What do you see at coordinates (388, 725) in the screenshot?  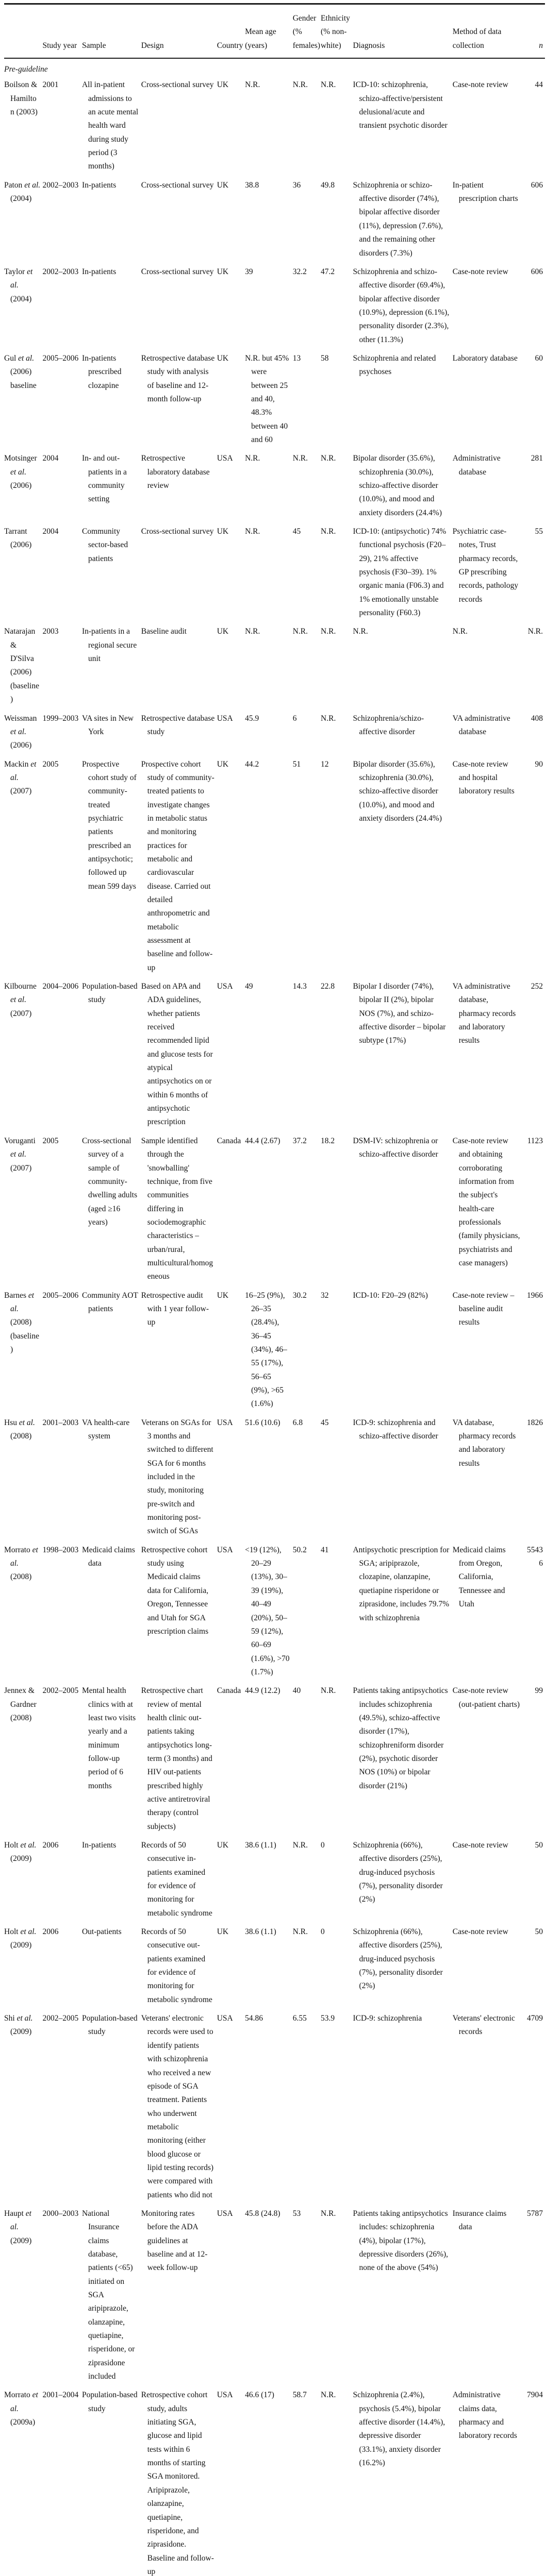 I see `cell-diagnosis: Schizophrenia/schizo-affective disorder` at bounding box center [388, 725].